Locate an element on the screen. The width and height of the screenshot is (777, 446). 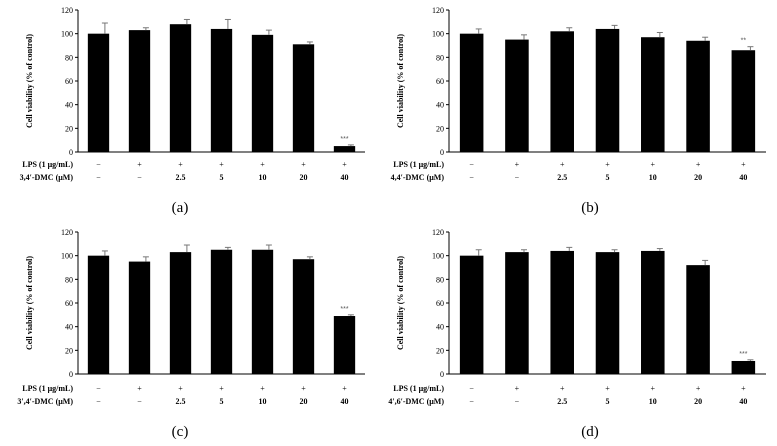
y-tick-label-c-1: 20 is located at coordinates (69, 350).